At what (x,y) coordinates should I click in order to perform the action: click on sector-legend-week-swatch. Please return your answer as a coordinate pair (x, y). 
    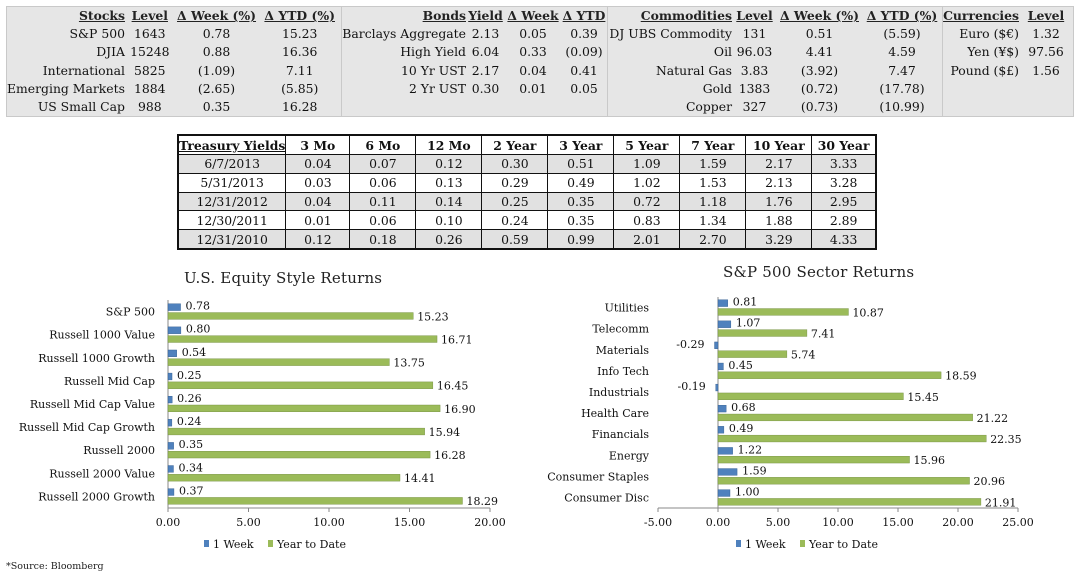
    Looking at the image, I should click on (738, 543).